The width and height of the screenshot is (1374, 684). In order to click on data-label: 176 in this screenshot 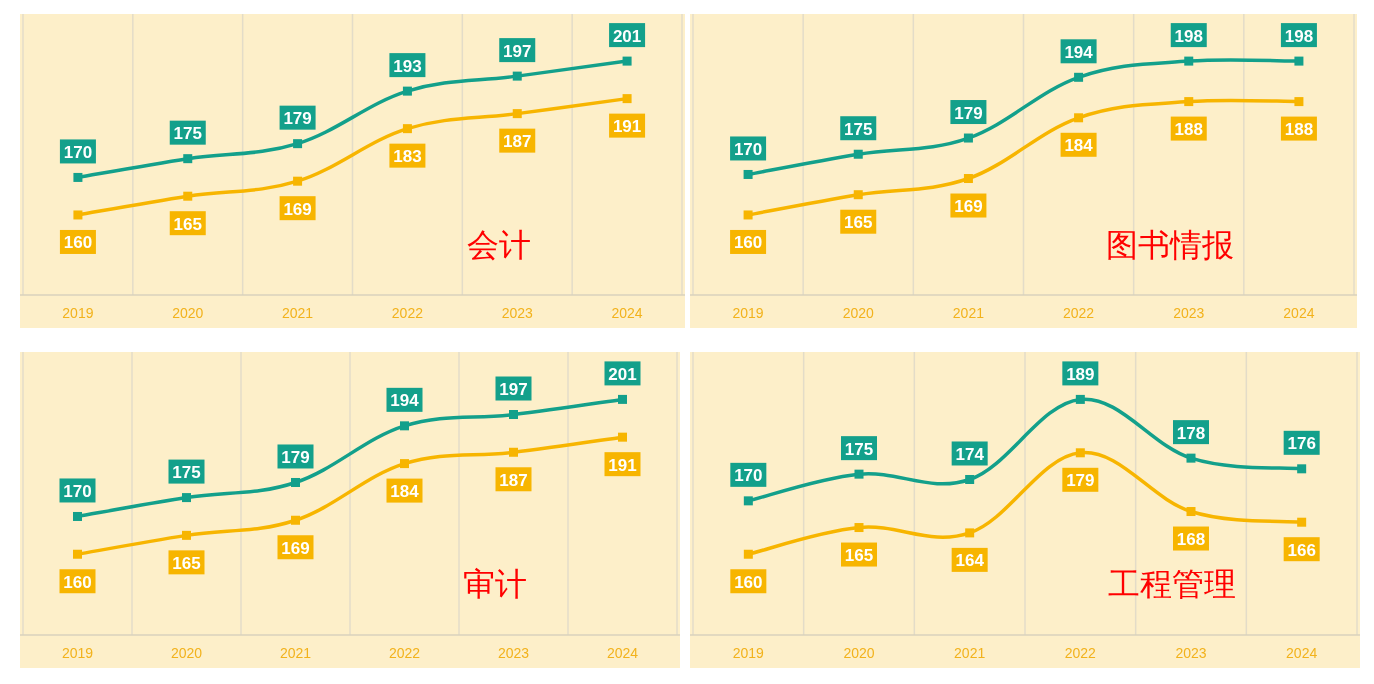, I will do `click(1301, 444)`.